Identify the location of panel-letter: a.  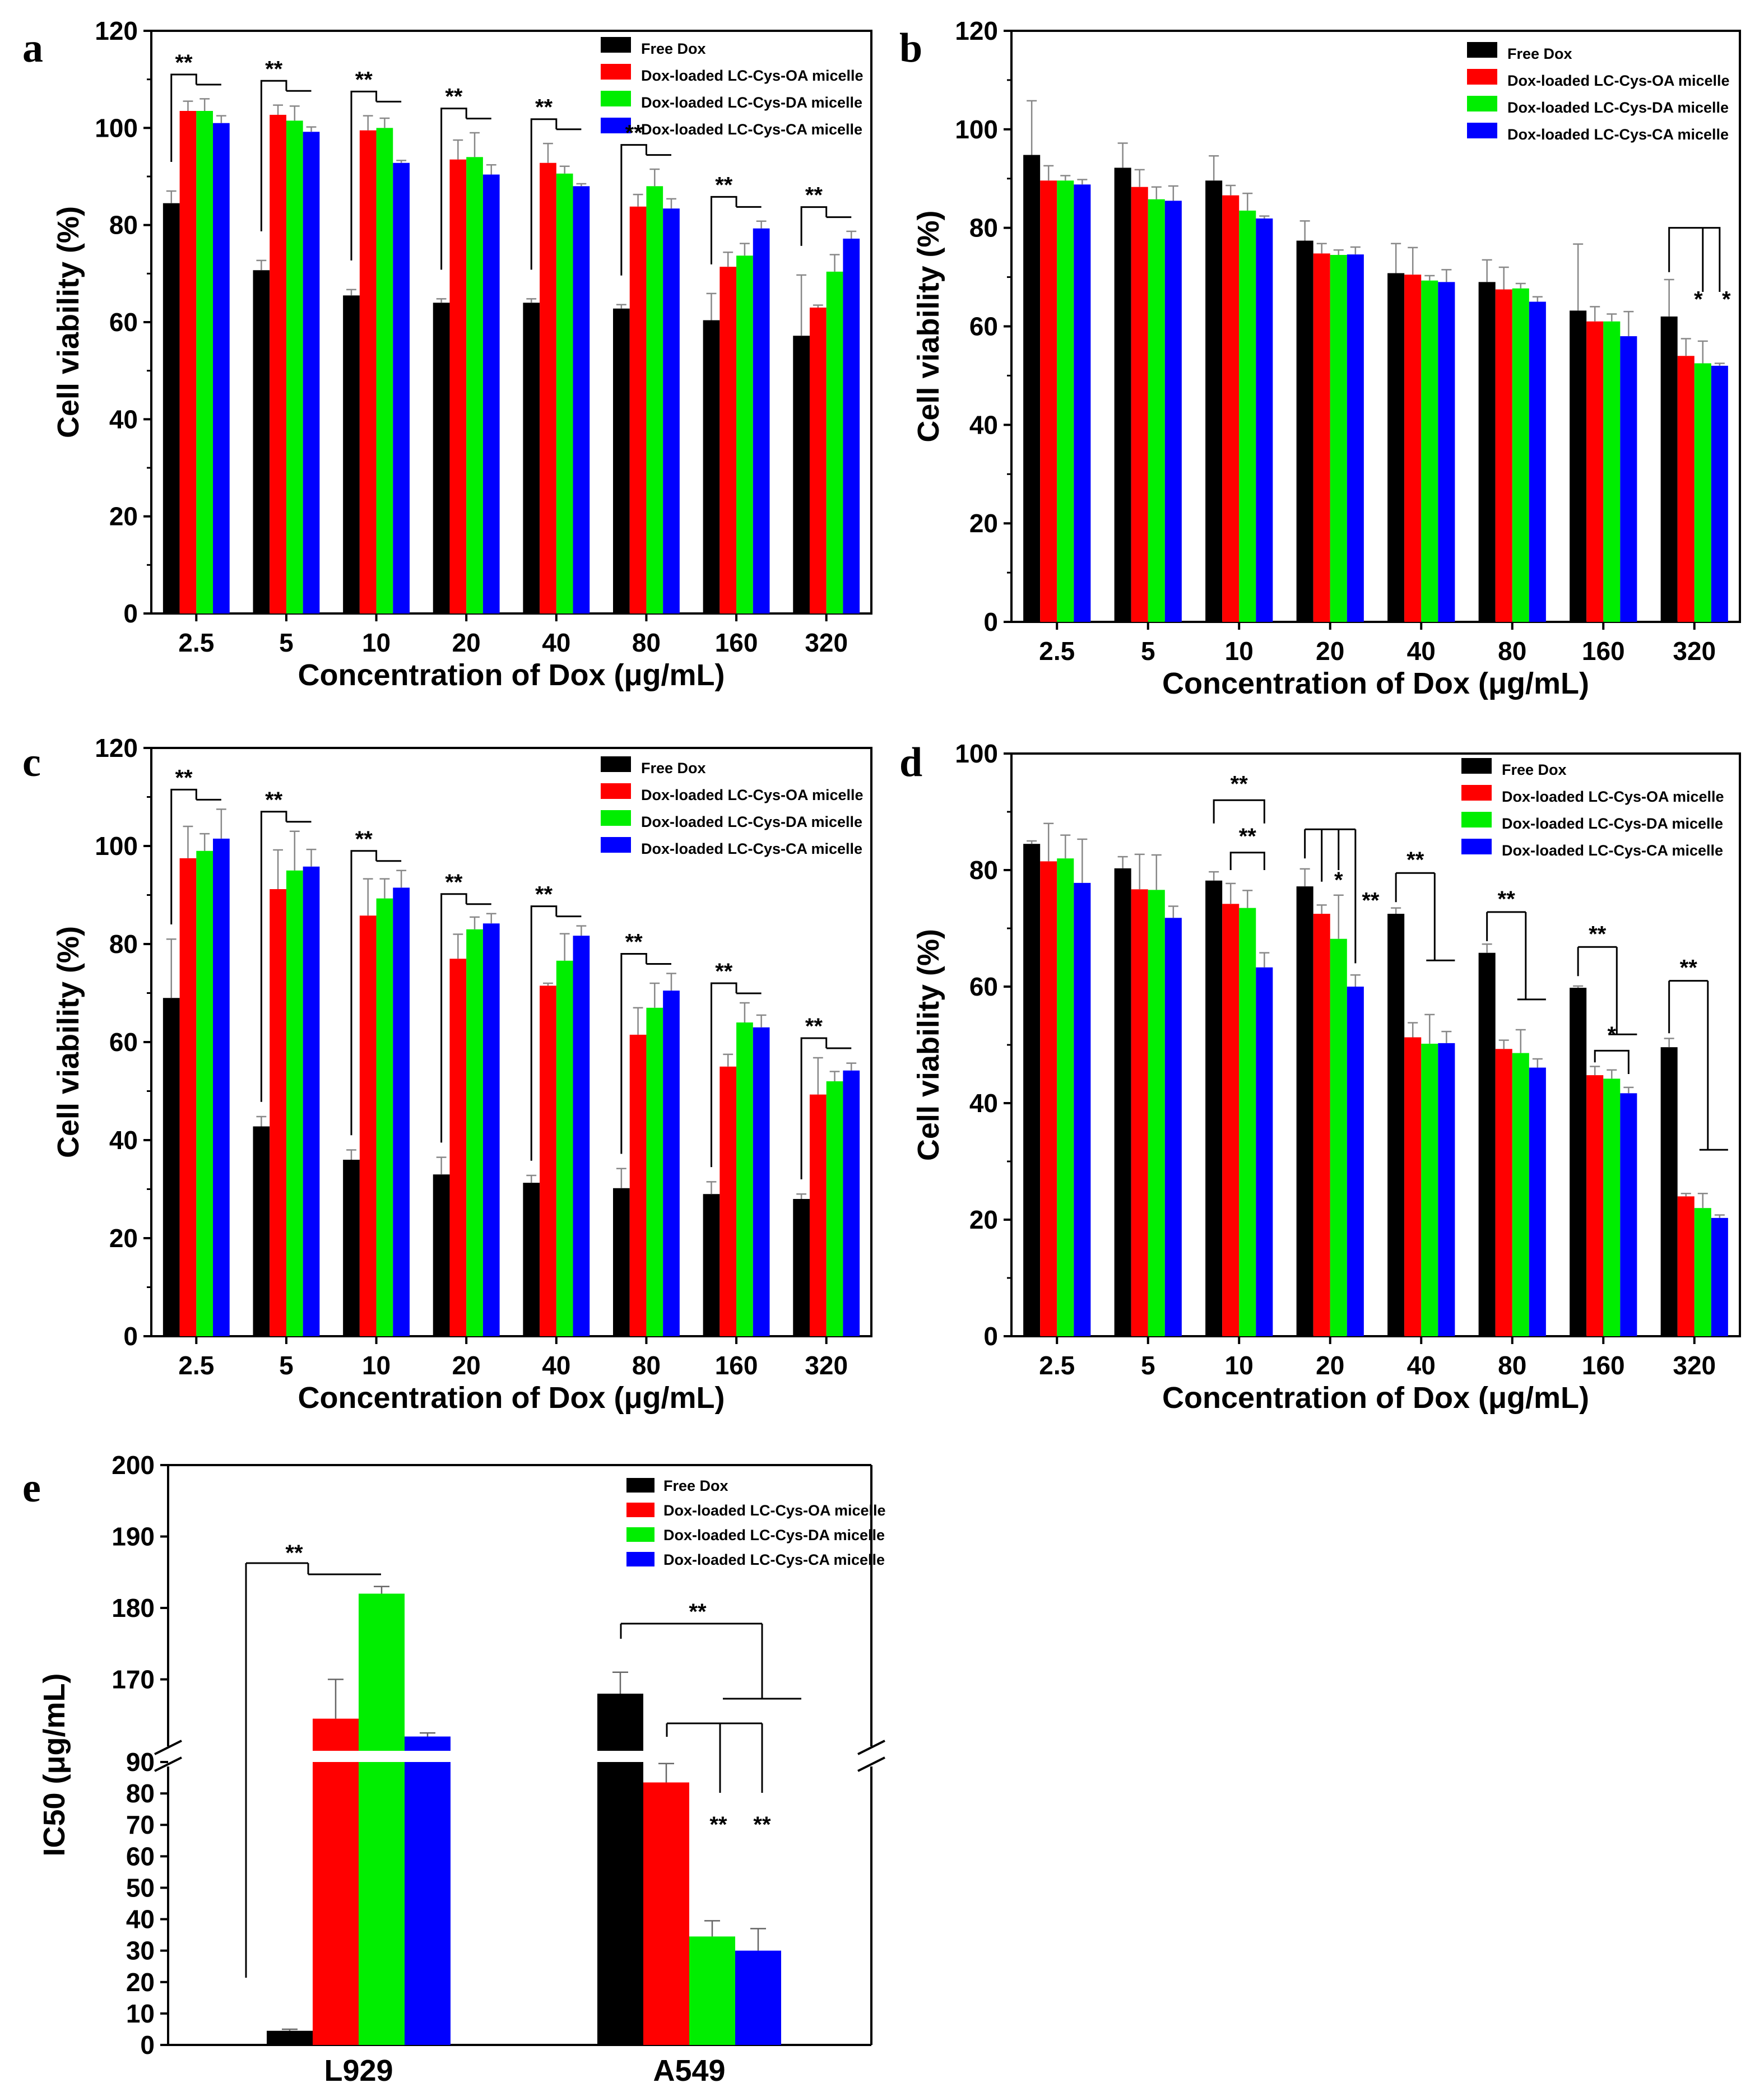
(32, 48).